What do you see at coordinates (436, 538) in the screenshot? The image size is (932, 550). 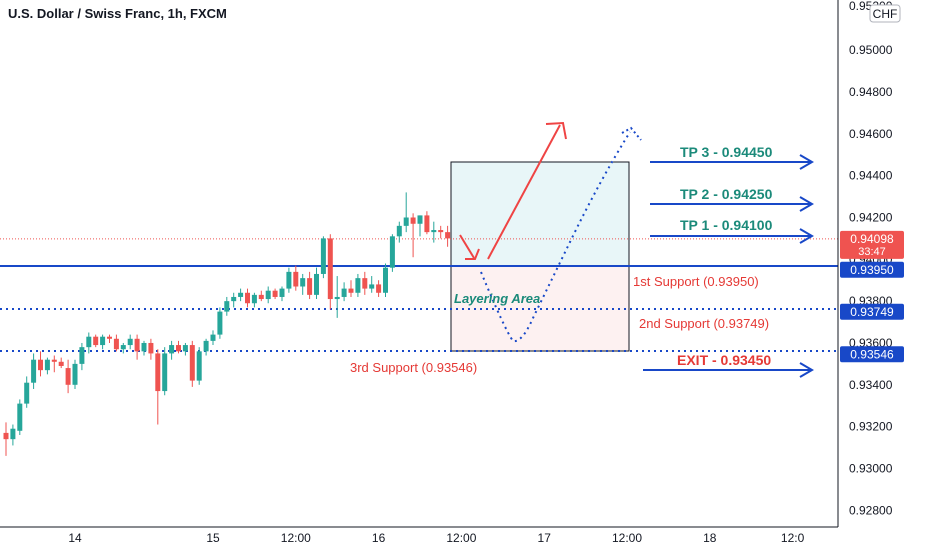 I see `x-tick-labels: 14 15 12:00 16 12:00 17 12:00 18 12:0` at bounding box center [436, 538].